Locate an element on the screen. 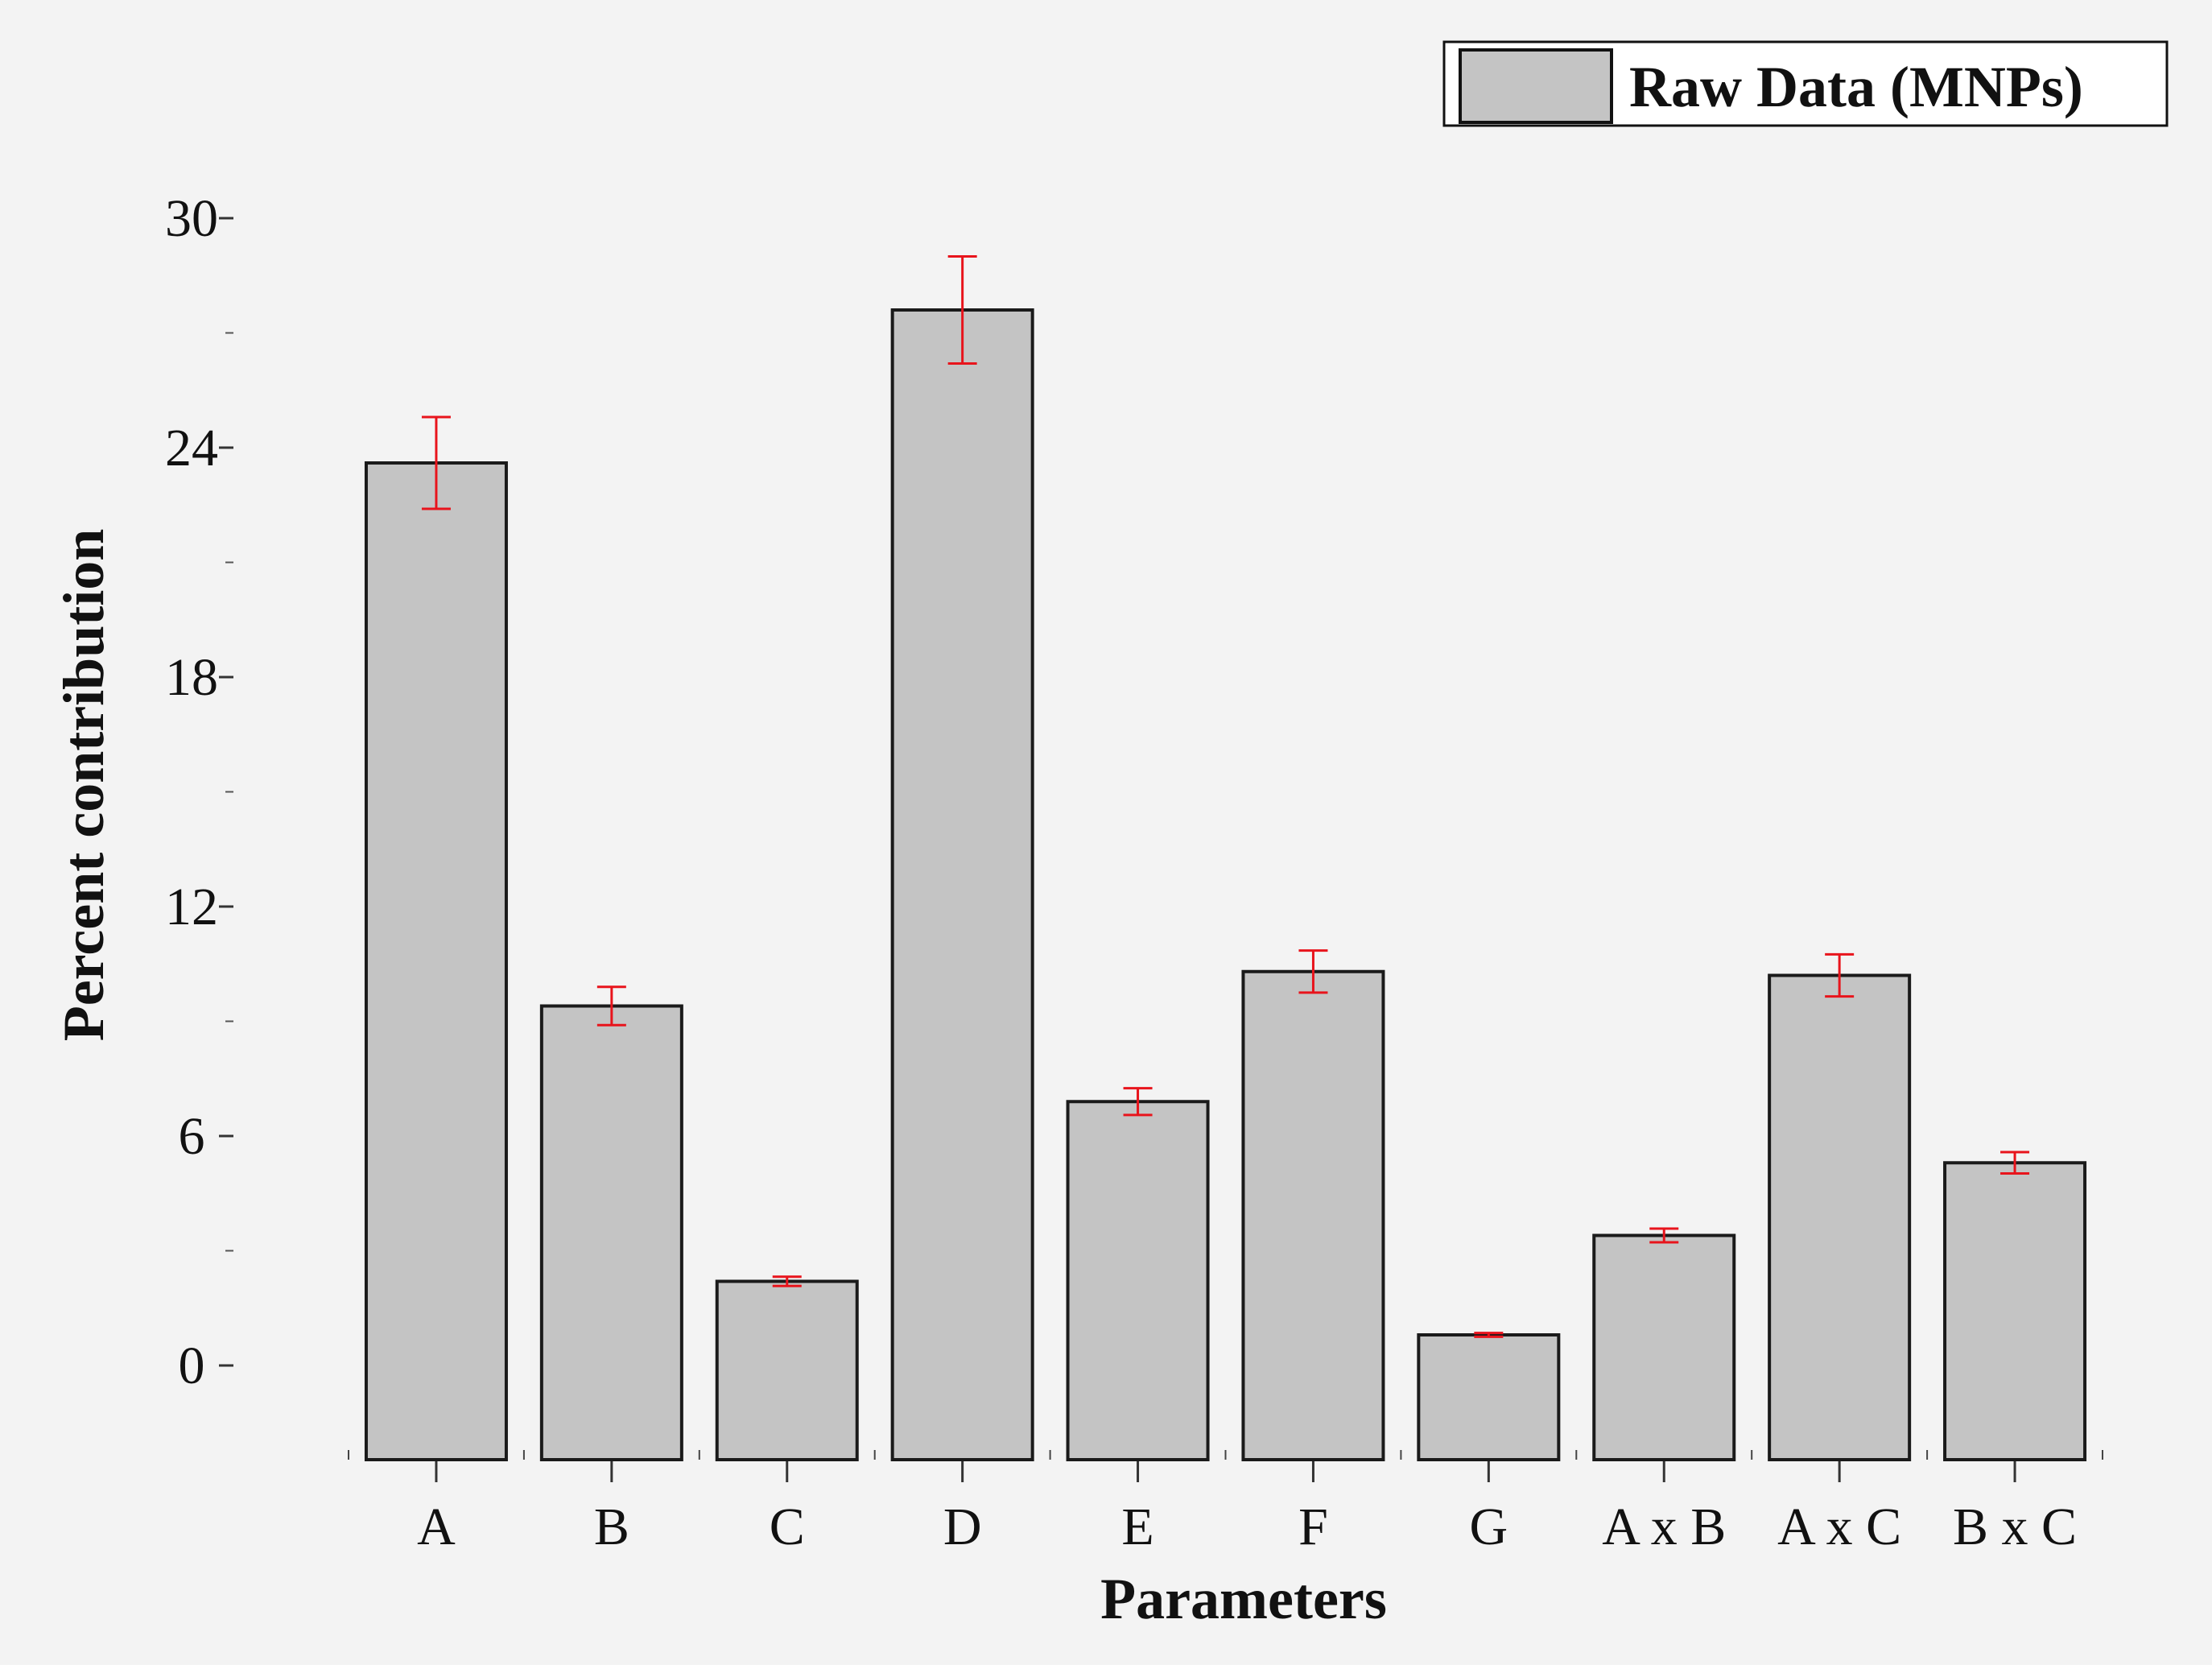 This screenshot has height=1669, width=2212. y-axis-title: Percent contribution is located at coordinates (84, 785).